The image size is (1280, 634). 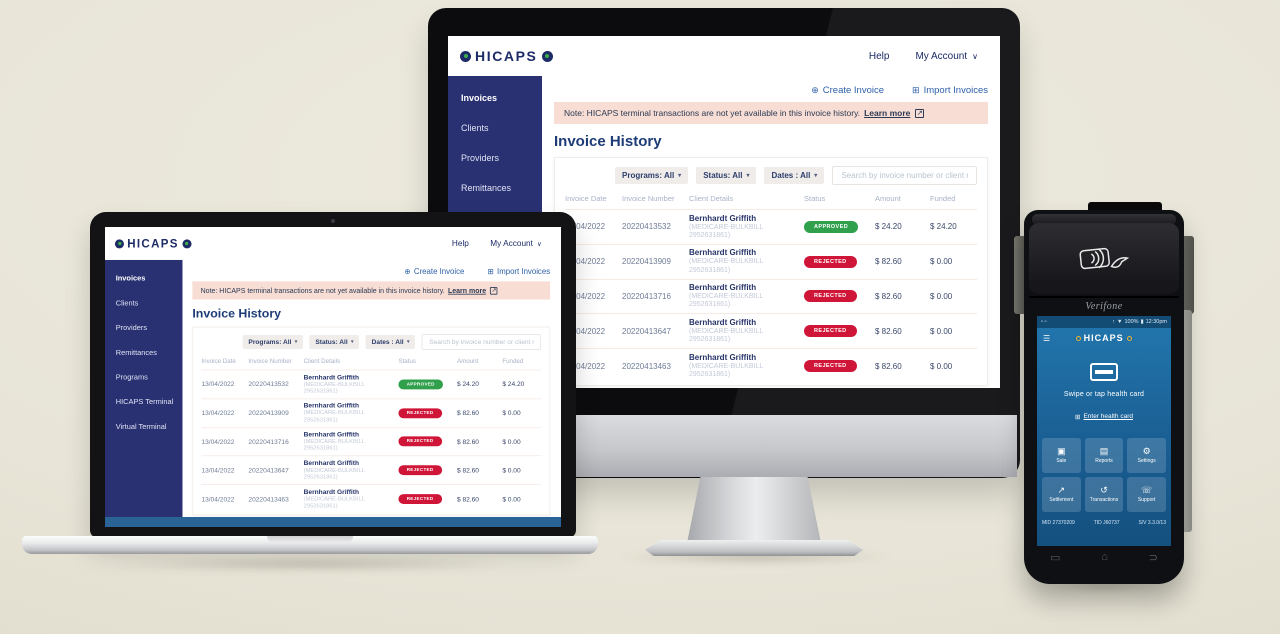 I want to click on sidebar-item: Programs, so click(x=131, y=377).